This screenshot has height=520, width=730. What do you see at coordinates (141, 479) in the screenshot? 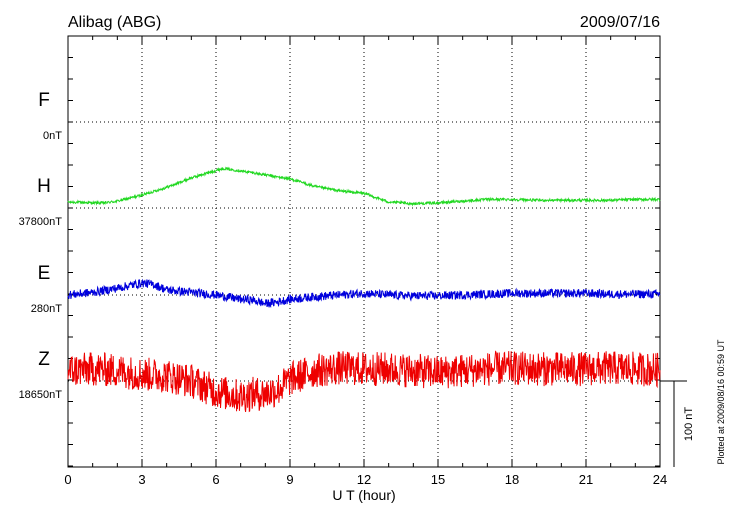
I see `x-tick-label: 3` at bounding box center [141, 479].